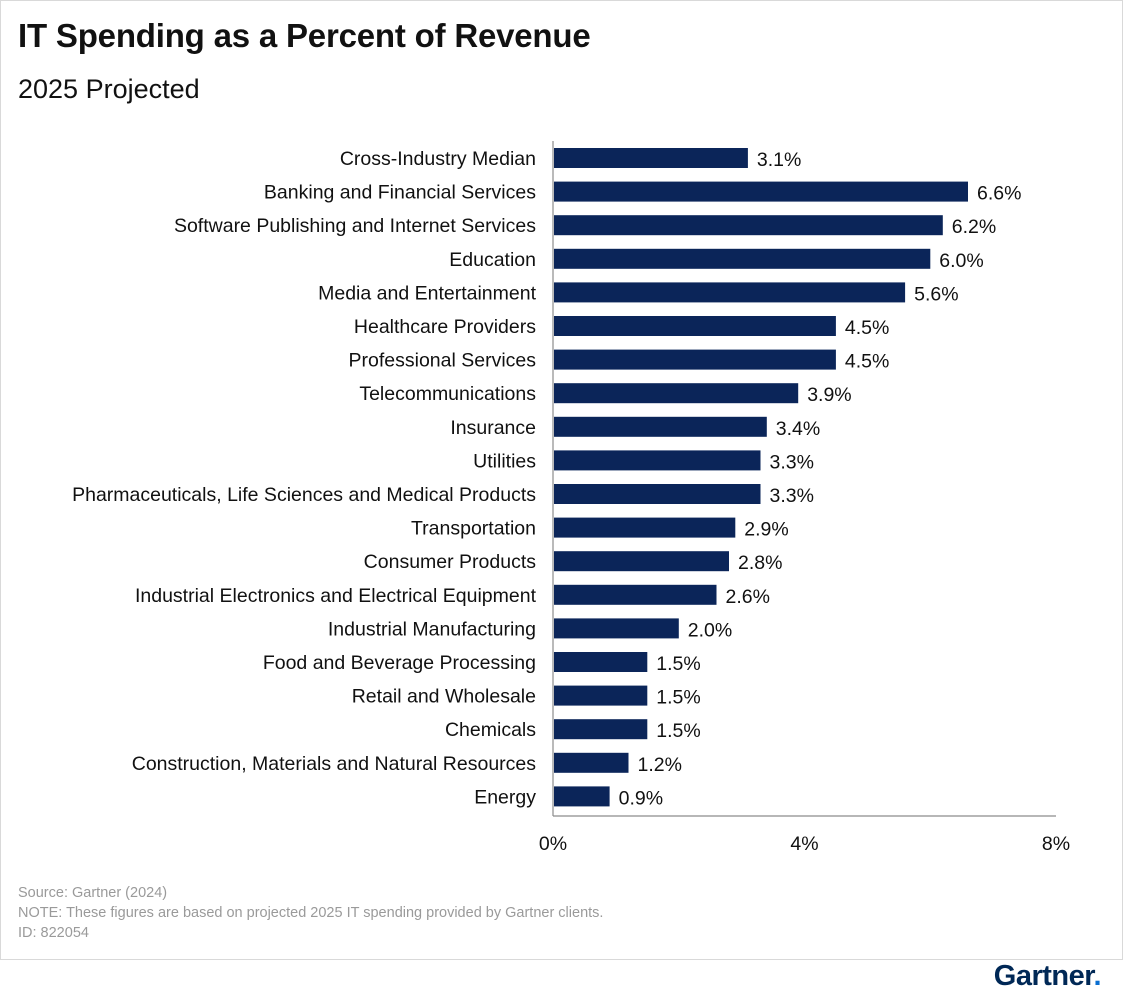 Image resolution: width=1123 pixels, height=1000 pixels. Describe the element at coordinates (447, 394) in the screenshot. I see `category-label: Telecommunications` at that location.